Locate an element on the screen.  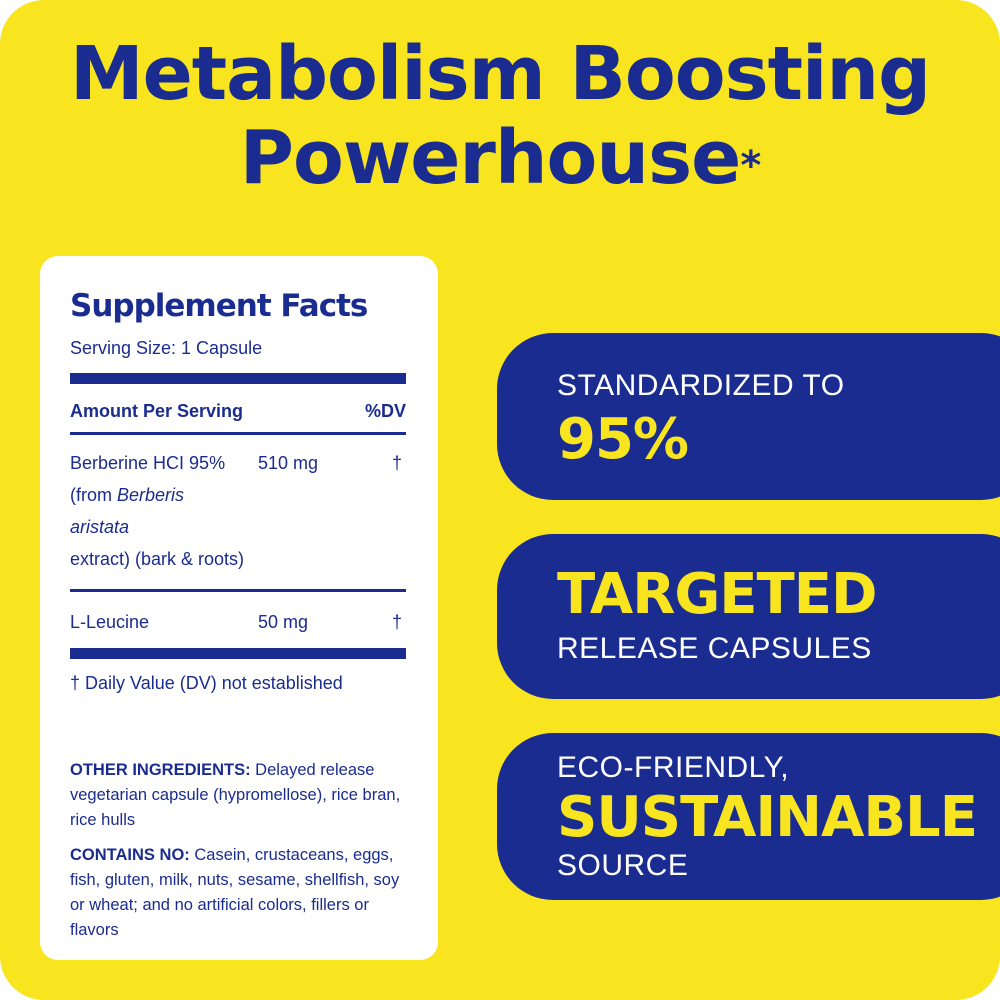
ingredient-name: L-Leucine is located at coordinates (110, 622).